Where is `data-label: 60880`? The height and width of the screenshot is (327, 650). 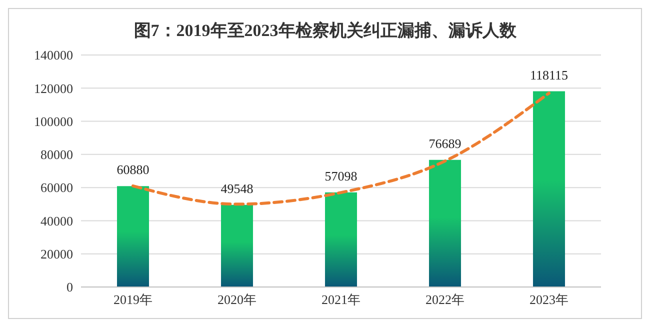 data-label: 60880 is located at coordinates (133, 170).